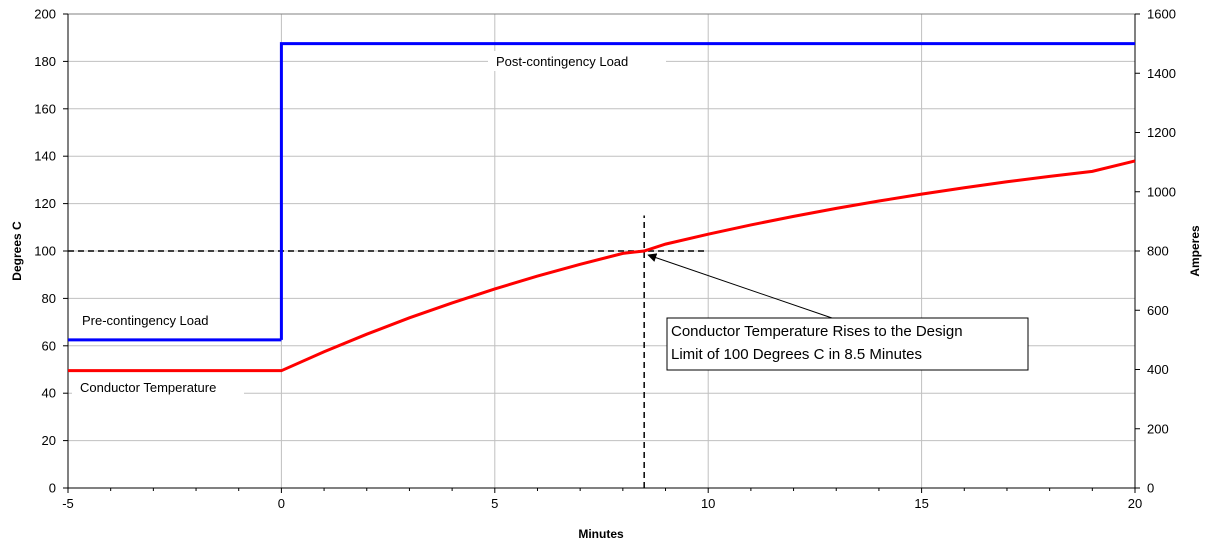  Describe the element at coordinates (1161, 132) in the screenshot. I see `y2-tick-label: 1200` at that location.